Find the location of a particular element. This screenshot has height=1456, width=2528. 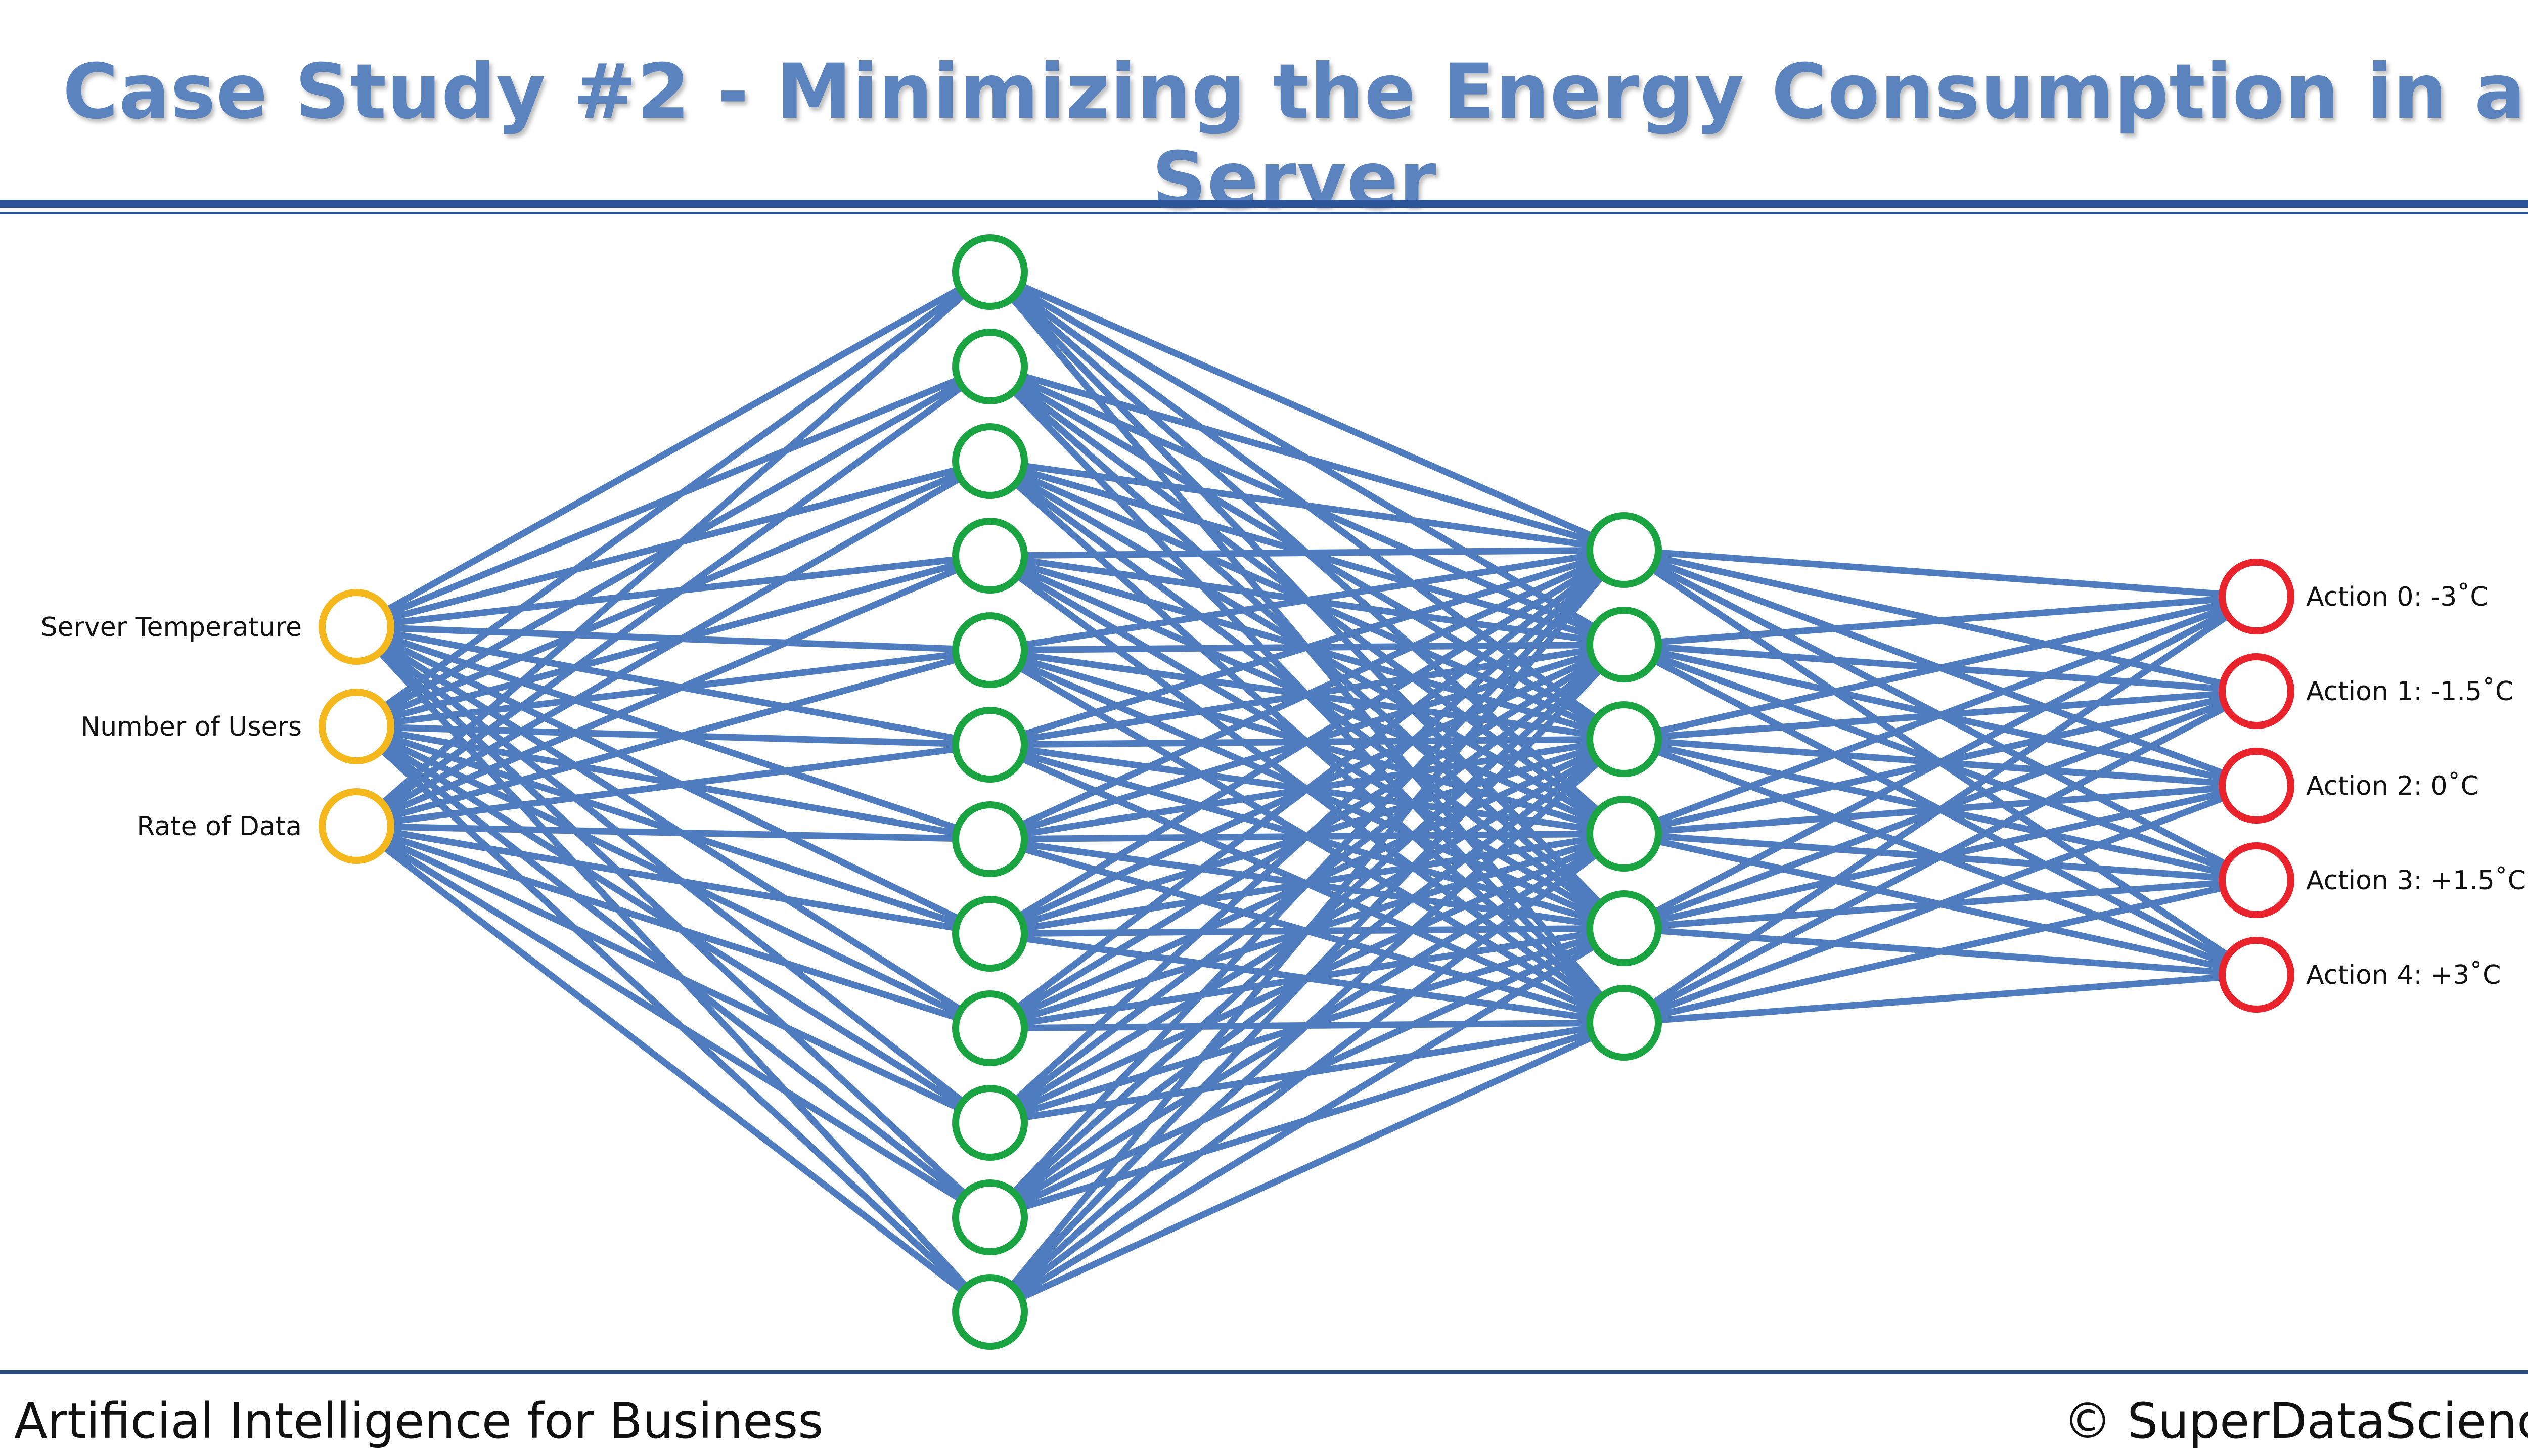

input-label-0: Server Temperature is located at coordinates (172, 627).